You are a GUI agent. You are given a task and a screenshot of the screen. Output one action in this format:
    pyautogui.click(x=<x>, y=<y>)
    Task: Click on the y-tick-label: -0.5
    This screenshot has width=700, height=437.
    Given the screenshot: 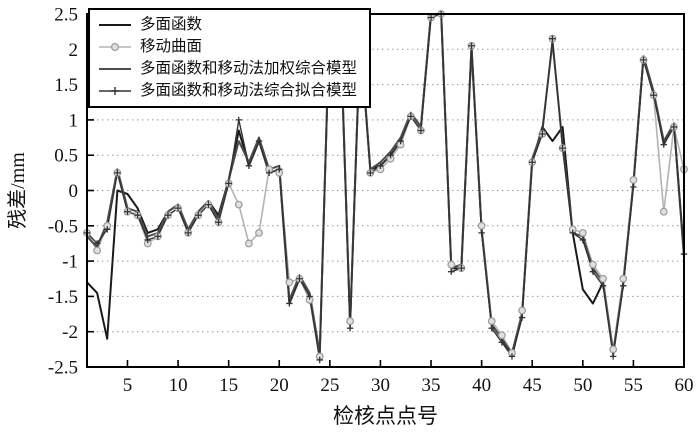 What is the action you would take?
    pyautogui.click(x=63, y=226)
    